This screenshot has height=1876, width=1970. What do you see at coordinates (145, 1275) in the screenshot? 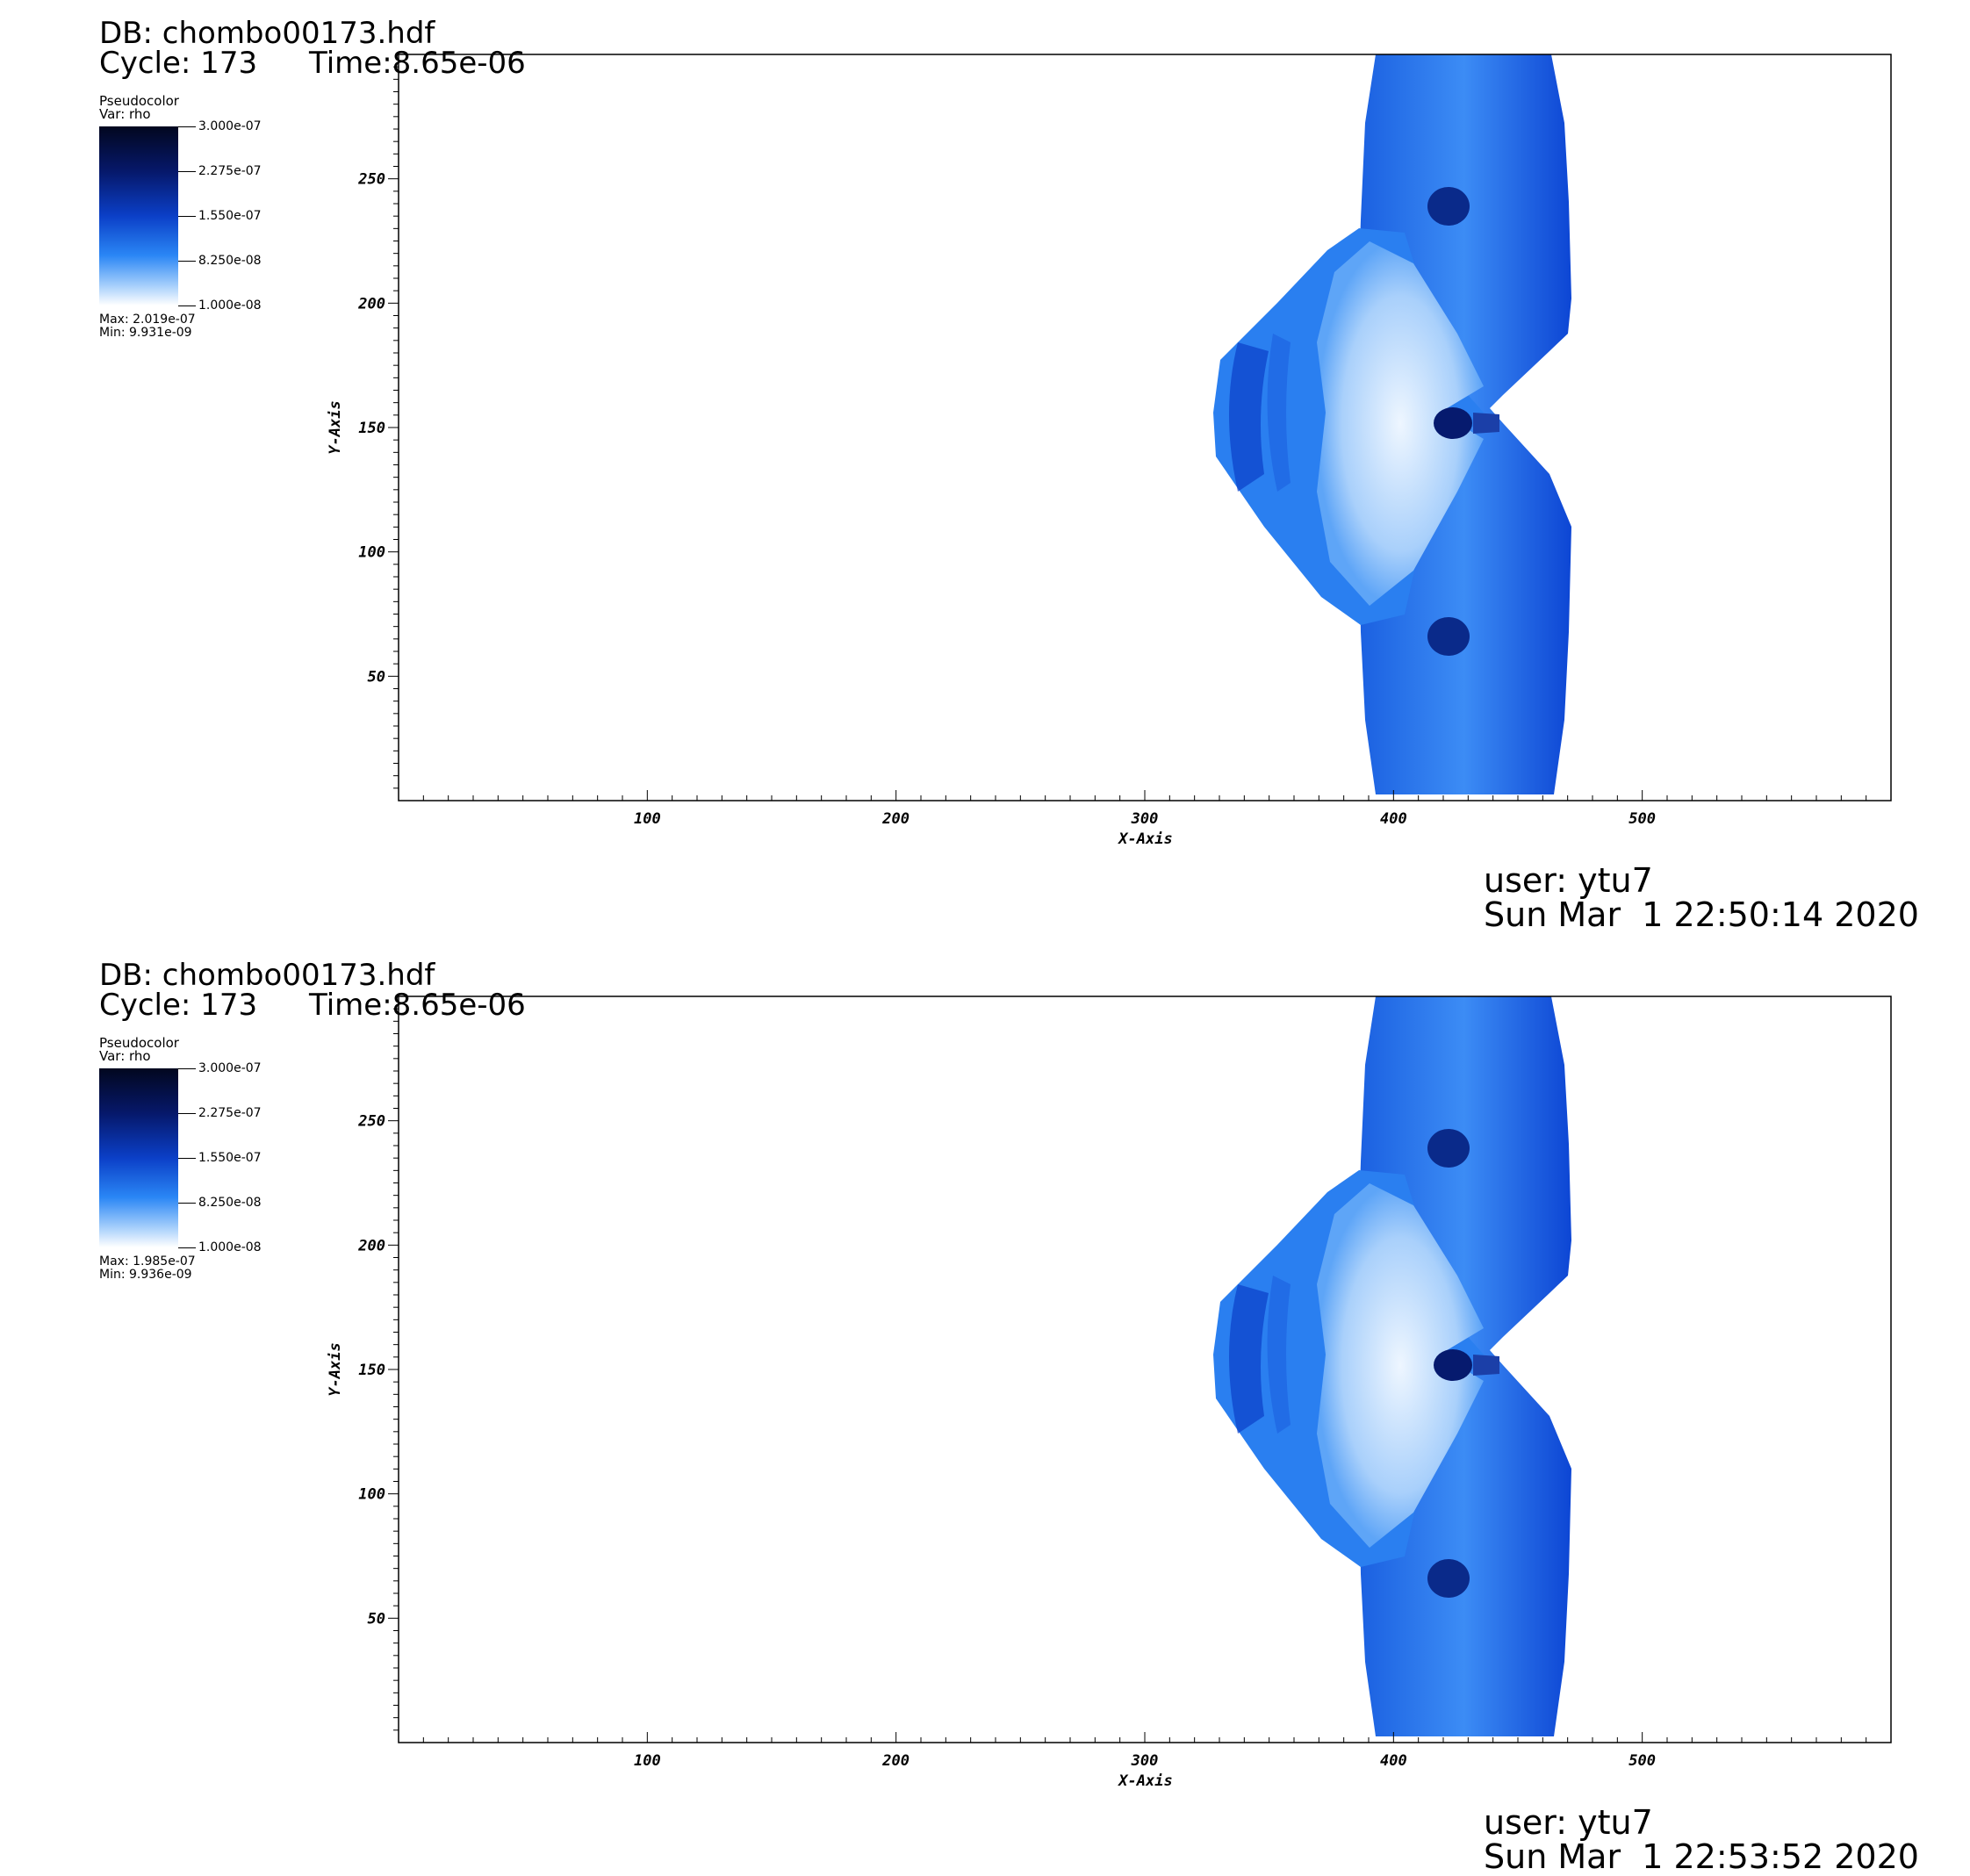
I see `data-min: Min: 9.936e-09` at bounding box center [145, 1275].